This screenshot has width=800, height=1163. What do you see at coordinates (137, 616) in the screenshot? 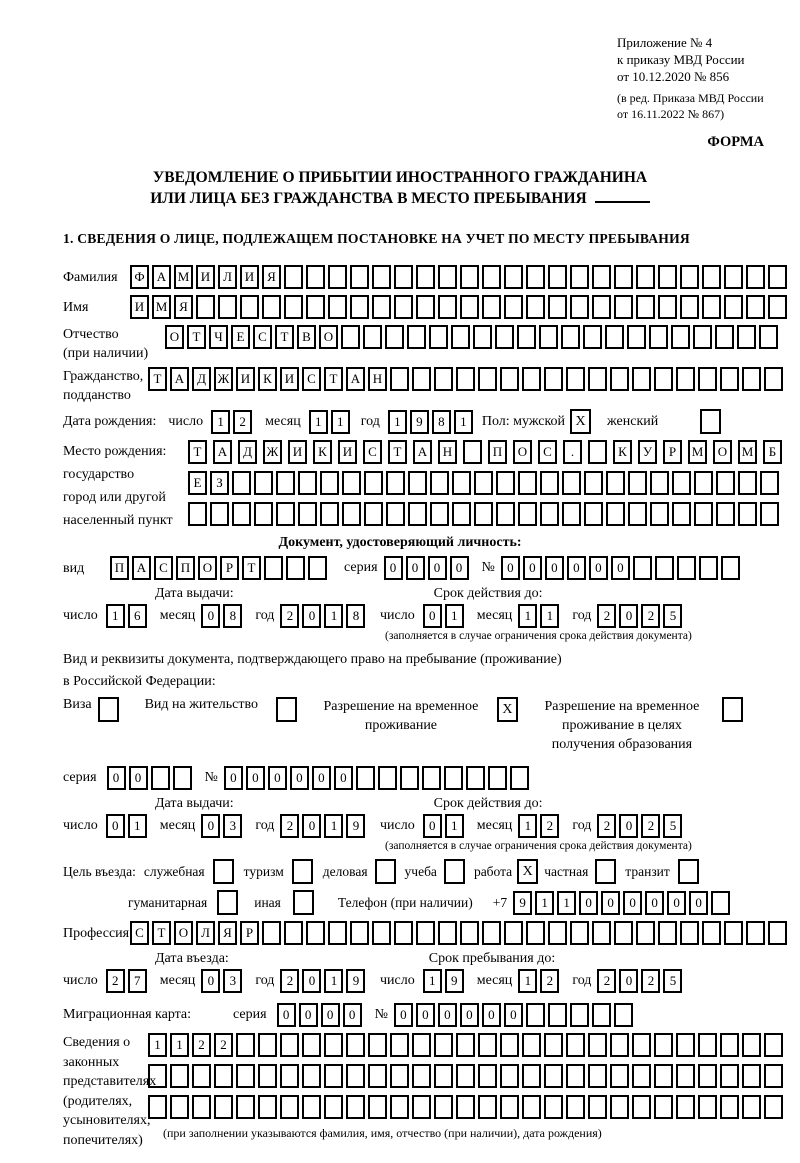
I see `char-cell: 6` at bounding box center [137, 616].